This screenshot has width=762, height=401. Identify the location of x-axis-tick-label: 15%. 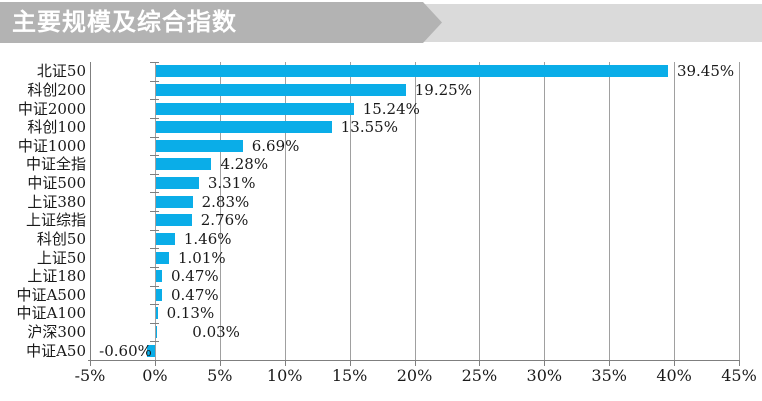
(349, 375).